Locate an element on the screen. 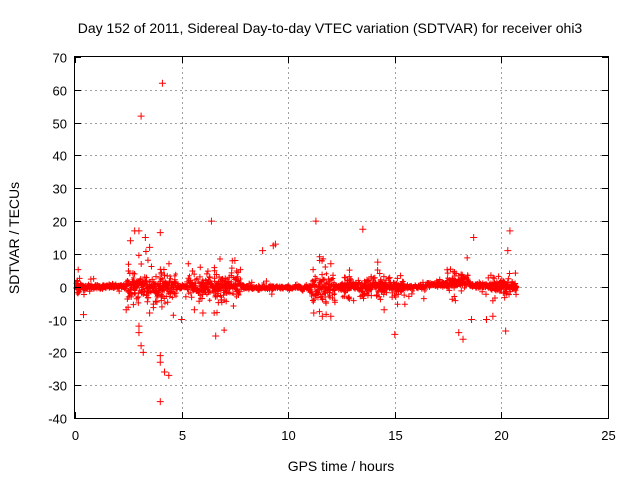  y-tick-label: 10 is located at coordinates (60, 255).